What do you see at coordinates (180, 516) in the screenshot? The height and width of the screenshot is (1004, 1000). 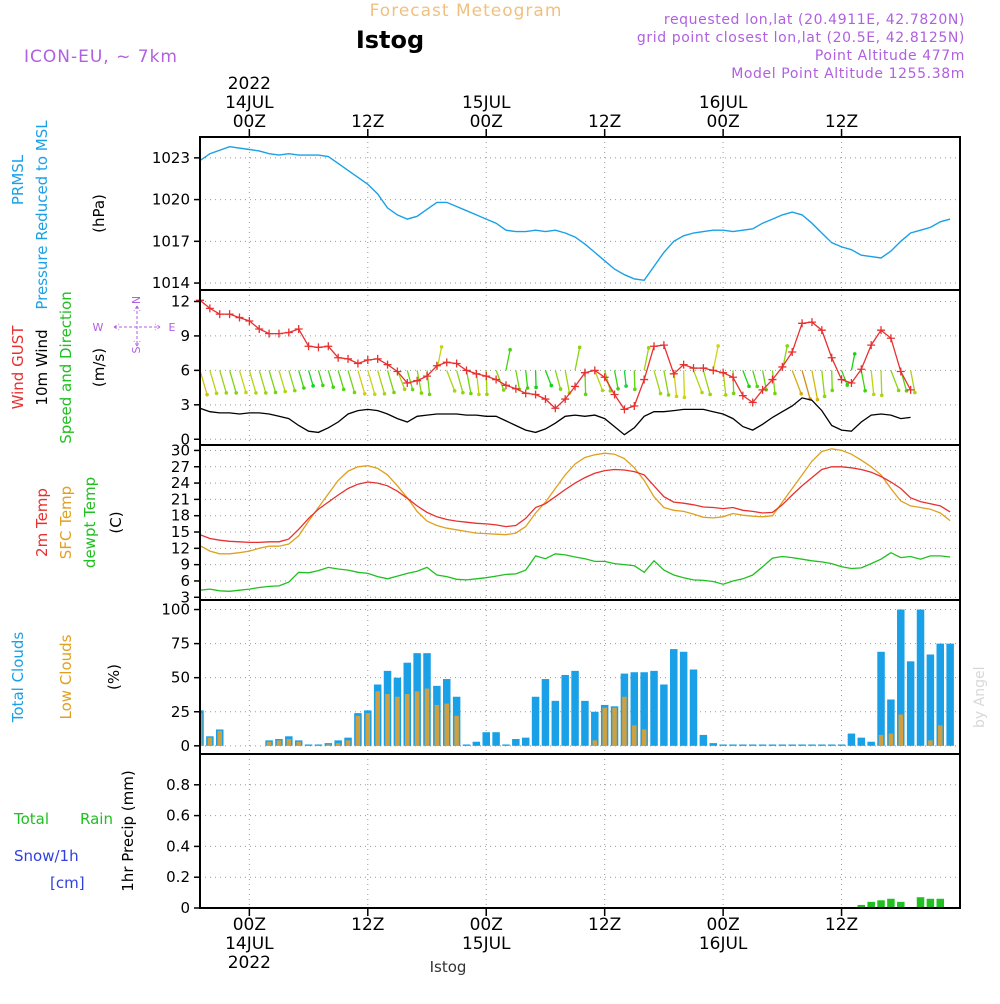 I see `y-tick-label: 18` at bounding box center [180, 516].